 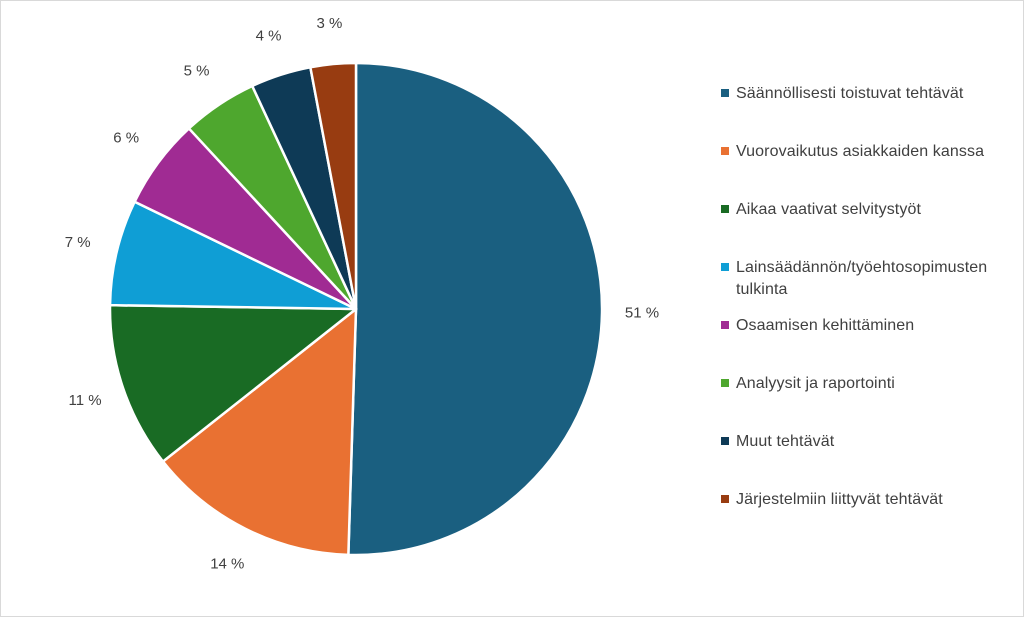 I want to click on legend-item: Muut tehtävät, so click(x=871, y=442).